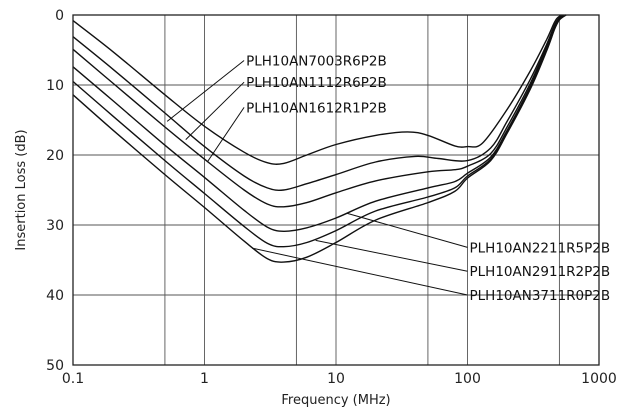 The image size is (626, 412). I want to click on y-tick-label: 10, so click(55, 86).